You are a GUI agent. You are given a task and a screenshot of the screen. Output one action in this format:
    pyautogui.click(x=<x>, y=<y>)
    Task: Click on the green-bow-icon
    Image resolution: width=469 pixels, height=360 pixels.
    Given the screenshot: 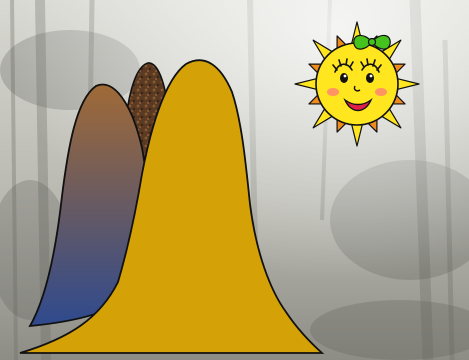 What is the action you would take?
    pyautogui.click(x=372, y=42)
    